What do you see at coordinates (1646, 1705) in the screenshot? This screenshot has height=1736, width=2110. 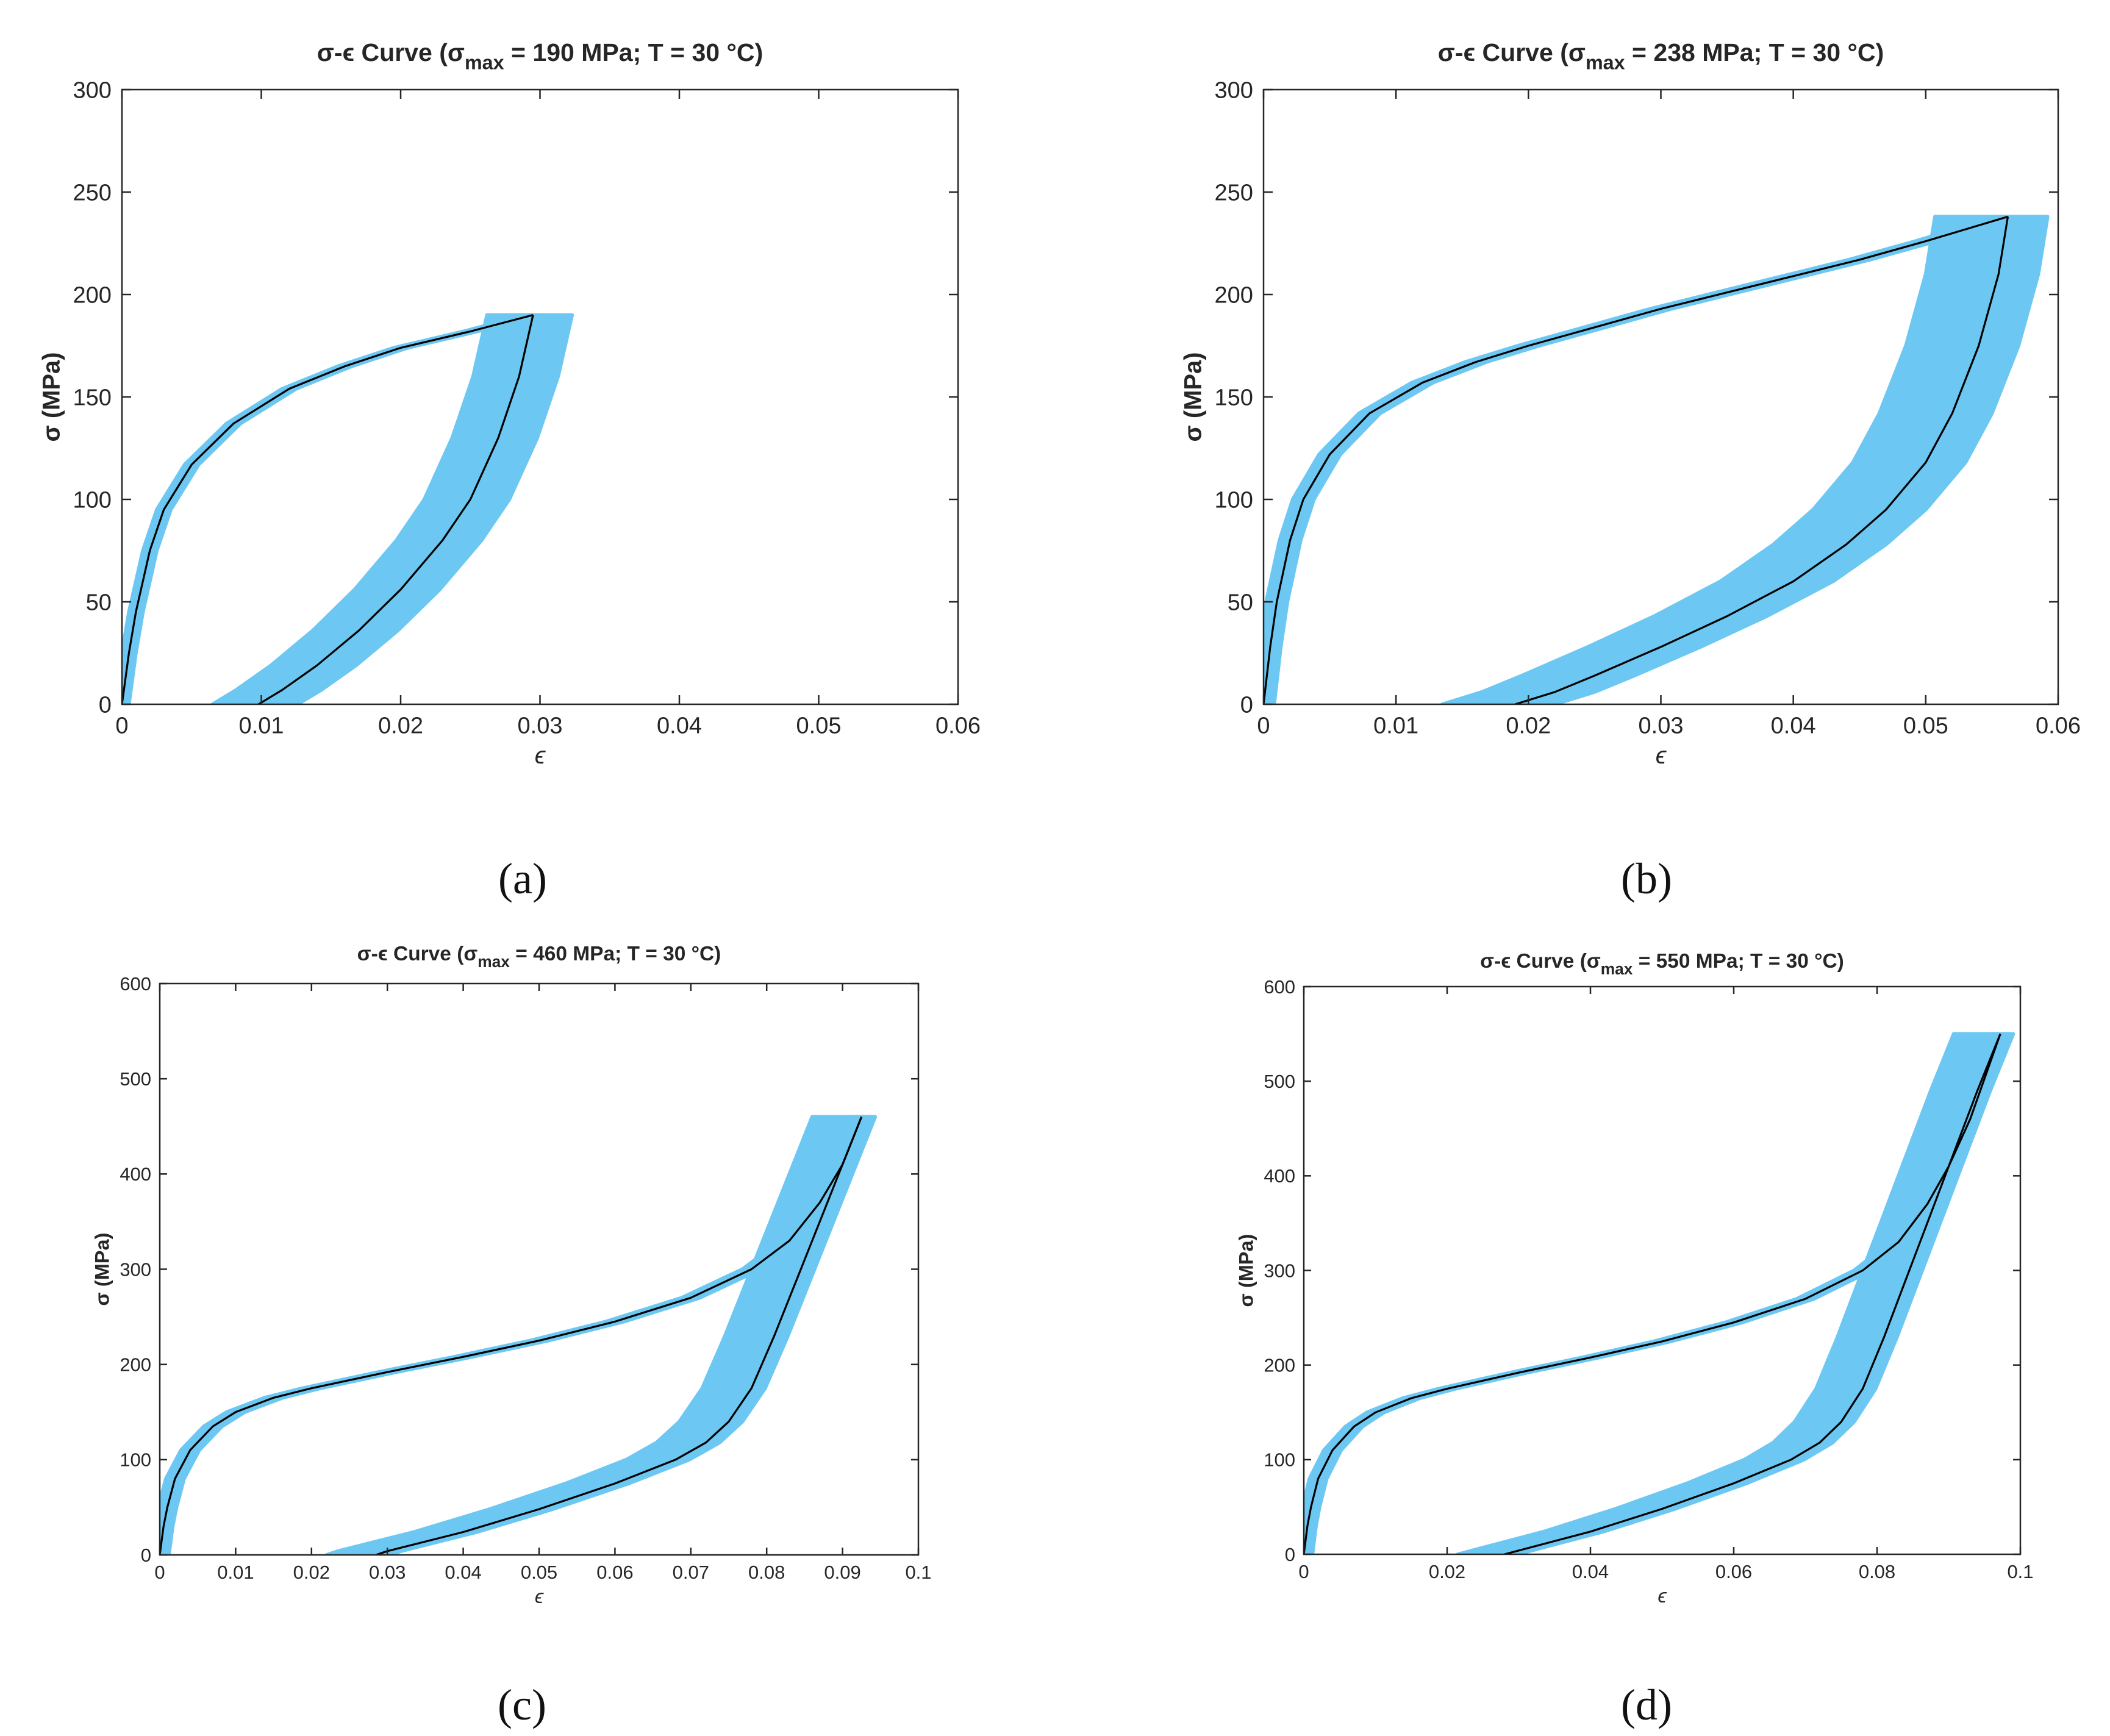 I see `panel-caption: (d)` at bounding box center [1646, 1705].